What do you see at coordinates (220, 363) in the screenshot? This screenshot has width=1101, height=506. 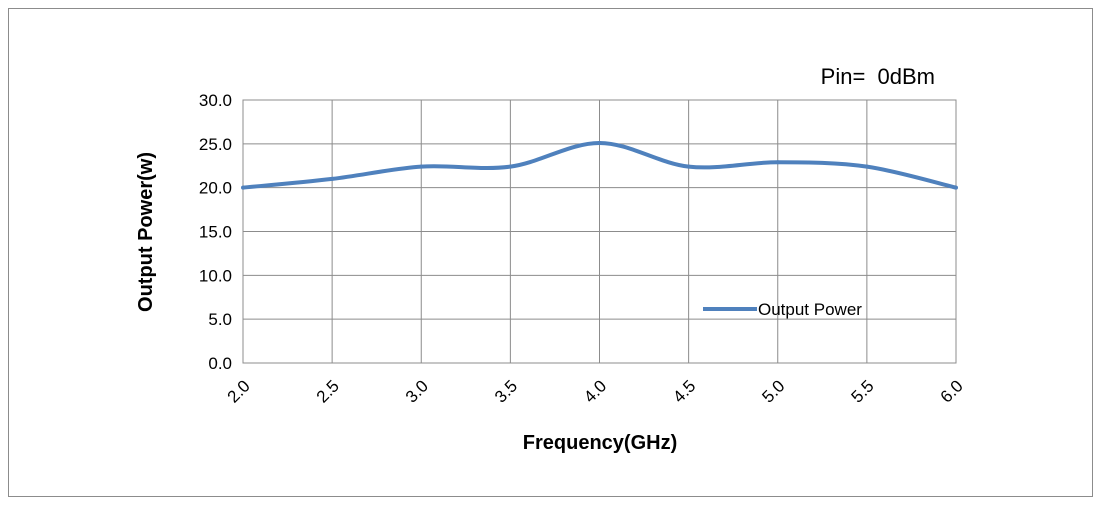 I see `y-tick-label: 0.0` at bounding box center [220, 363].